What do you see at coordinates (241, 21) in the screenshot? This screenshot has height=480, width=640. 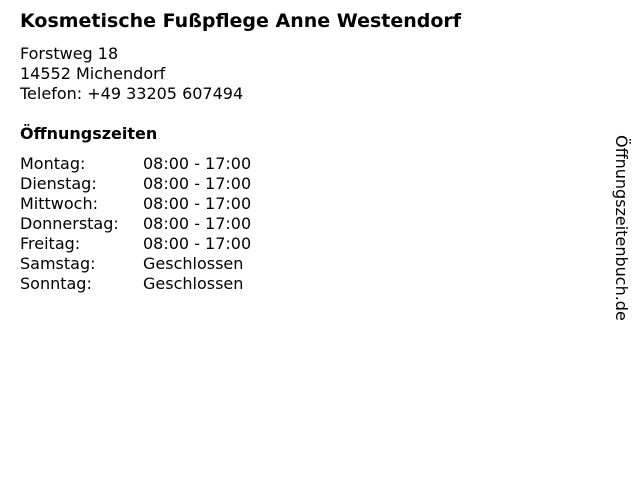 I see `business-name: Kosmetische Fußpflege Anne Westendorf` at bounding box center [241, 21].